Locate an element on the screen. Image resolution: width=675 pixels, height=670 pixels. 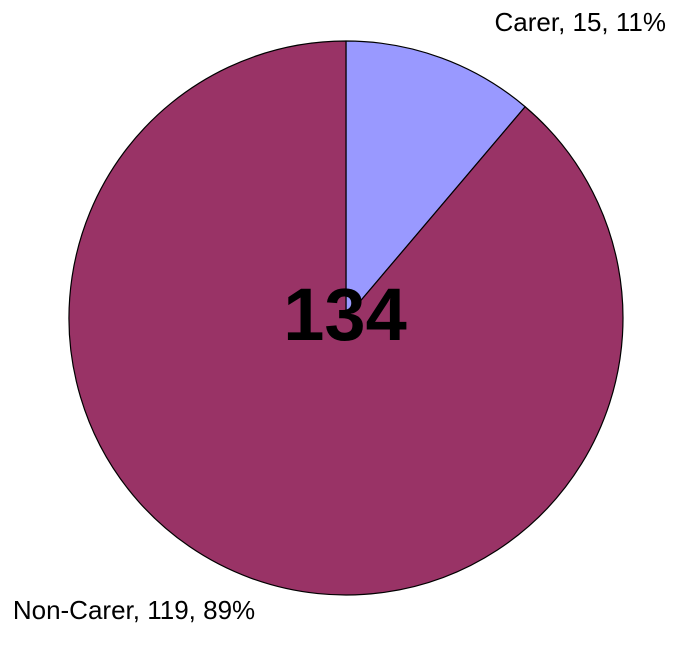
slice-label-non-carer: Non-Carer, 119, 89% is located at coordinates (134, 610).